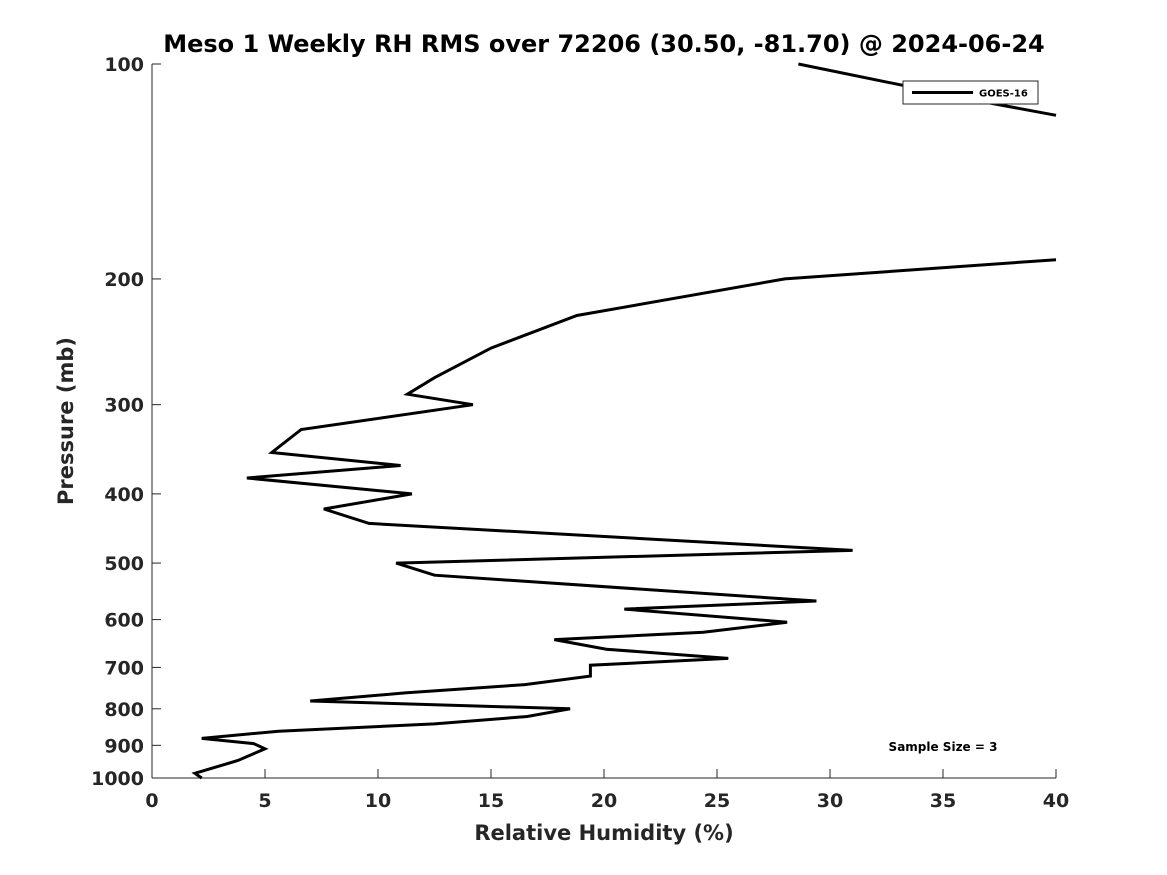 The image size is (1167, 875). I want to click on y-tick-label: 800, so click(124, 710).